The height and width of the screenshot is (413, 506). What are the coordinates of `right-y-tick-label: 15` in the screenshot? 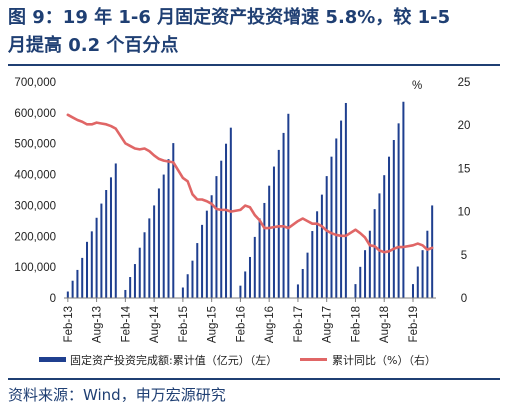 It's located at (464, 169).